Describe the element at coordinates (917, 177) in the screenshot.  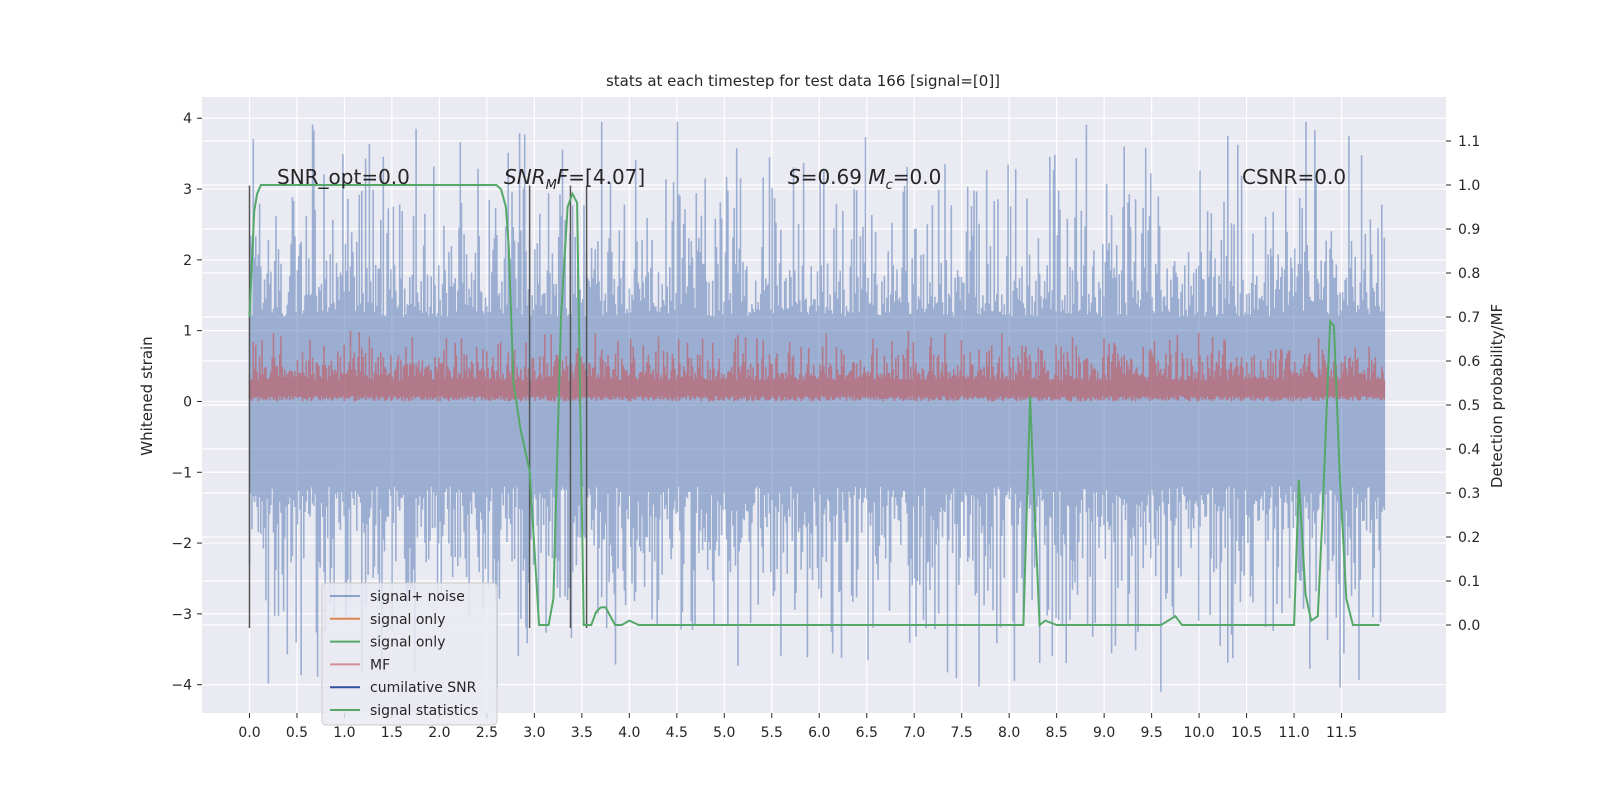
I see `annotation-part: =0.0` at that location.